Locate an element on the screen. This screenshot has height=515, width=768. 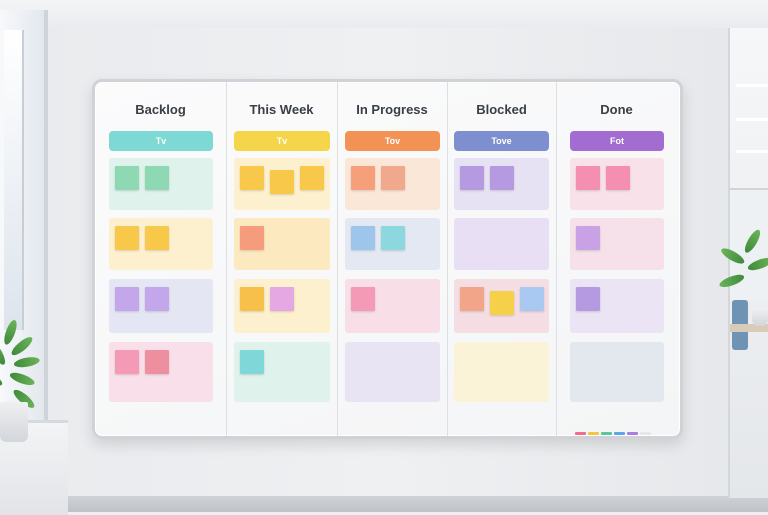
potted-plant-right is located at coordinates (743, 277).